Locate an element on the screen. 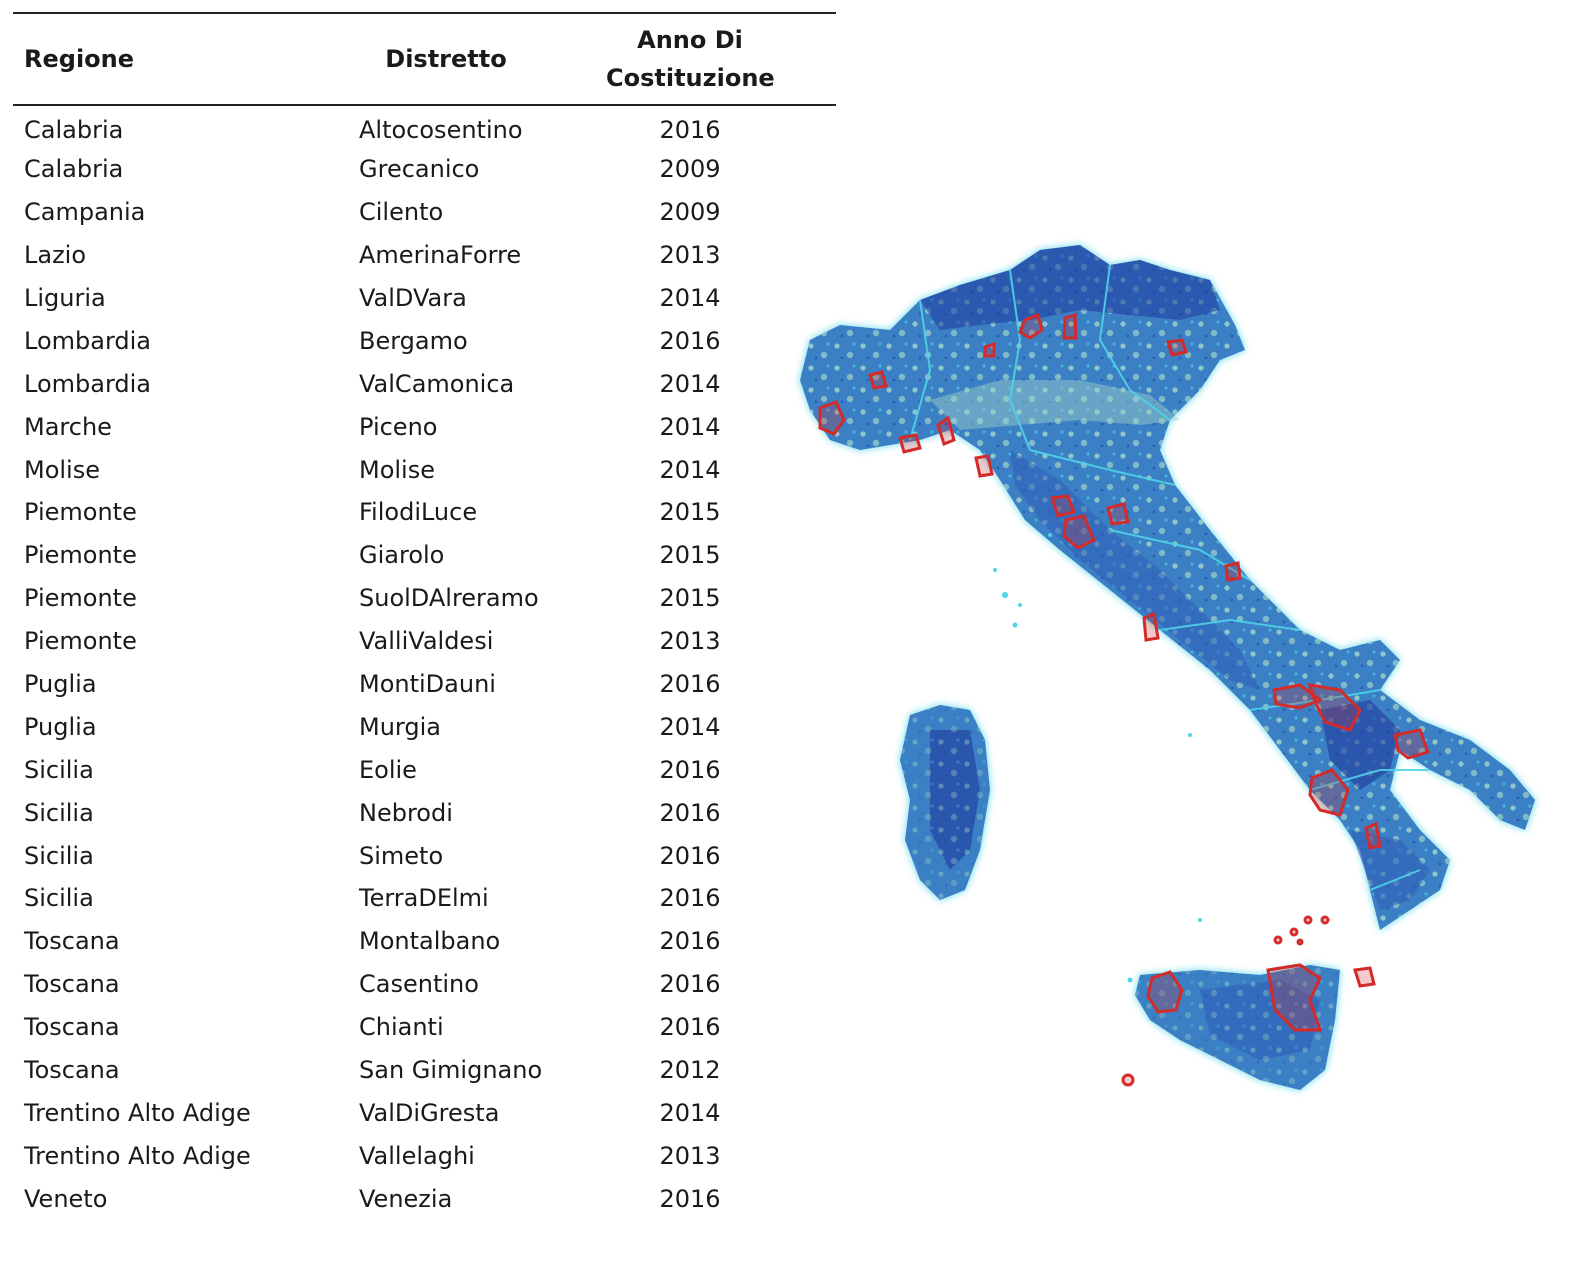 The image size is (1572, 1270). cell-regione: Marche is located at coordinates (68, 426).